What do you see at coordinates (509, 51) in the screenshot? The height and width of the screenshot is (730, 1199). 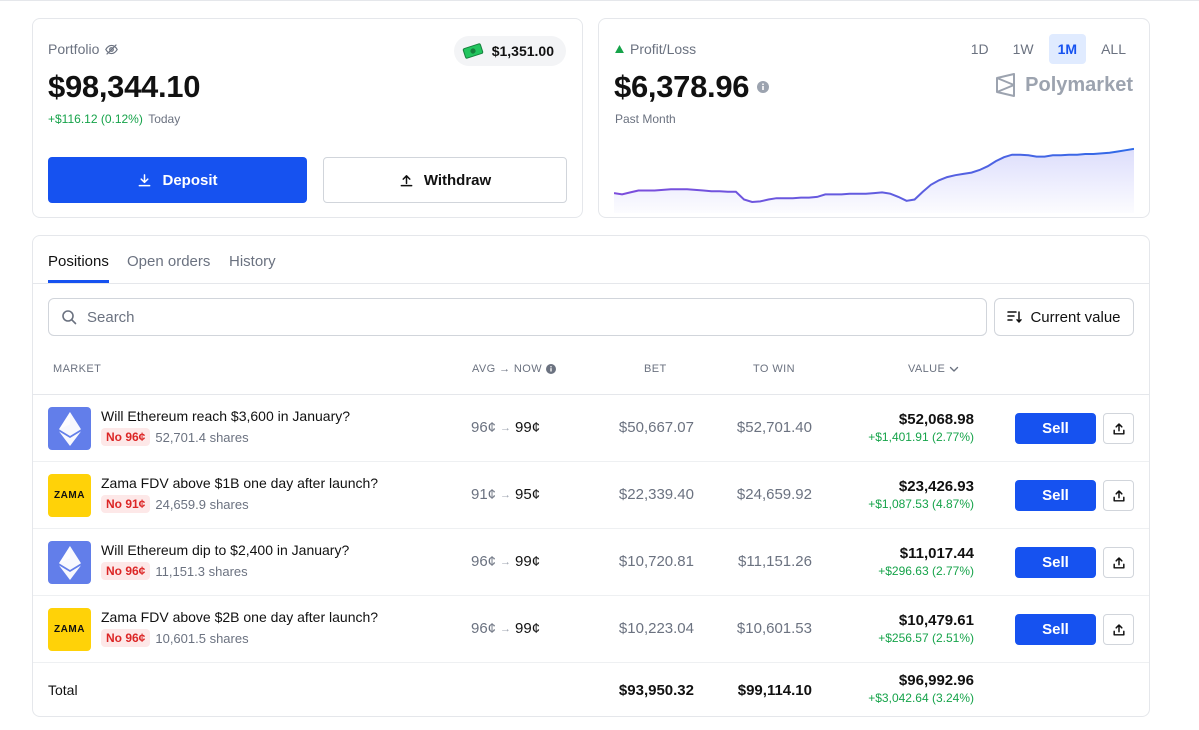 I see `cash-balance-pill: $1,351.00` at bounding box center [509, 51].